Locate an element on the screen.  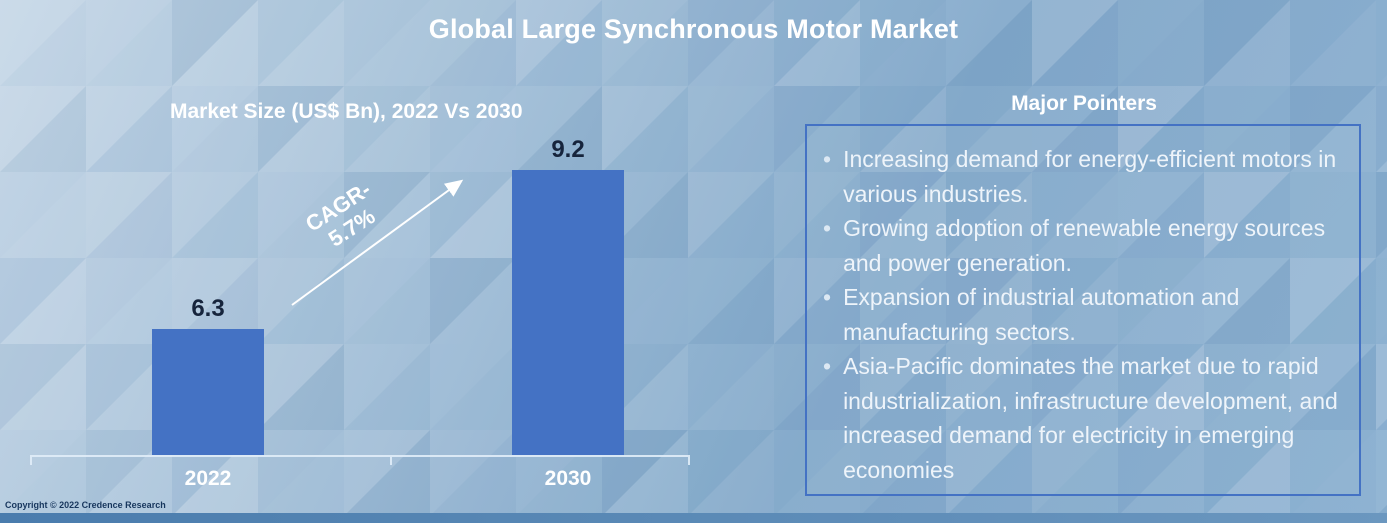
cagr-annotation: CAGR- 5.7% is located at coordinates (345, 217).